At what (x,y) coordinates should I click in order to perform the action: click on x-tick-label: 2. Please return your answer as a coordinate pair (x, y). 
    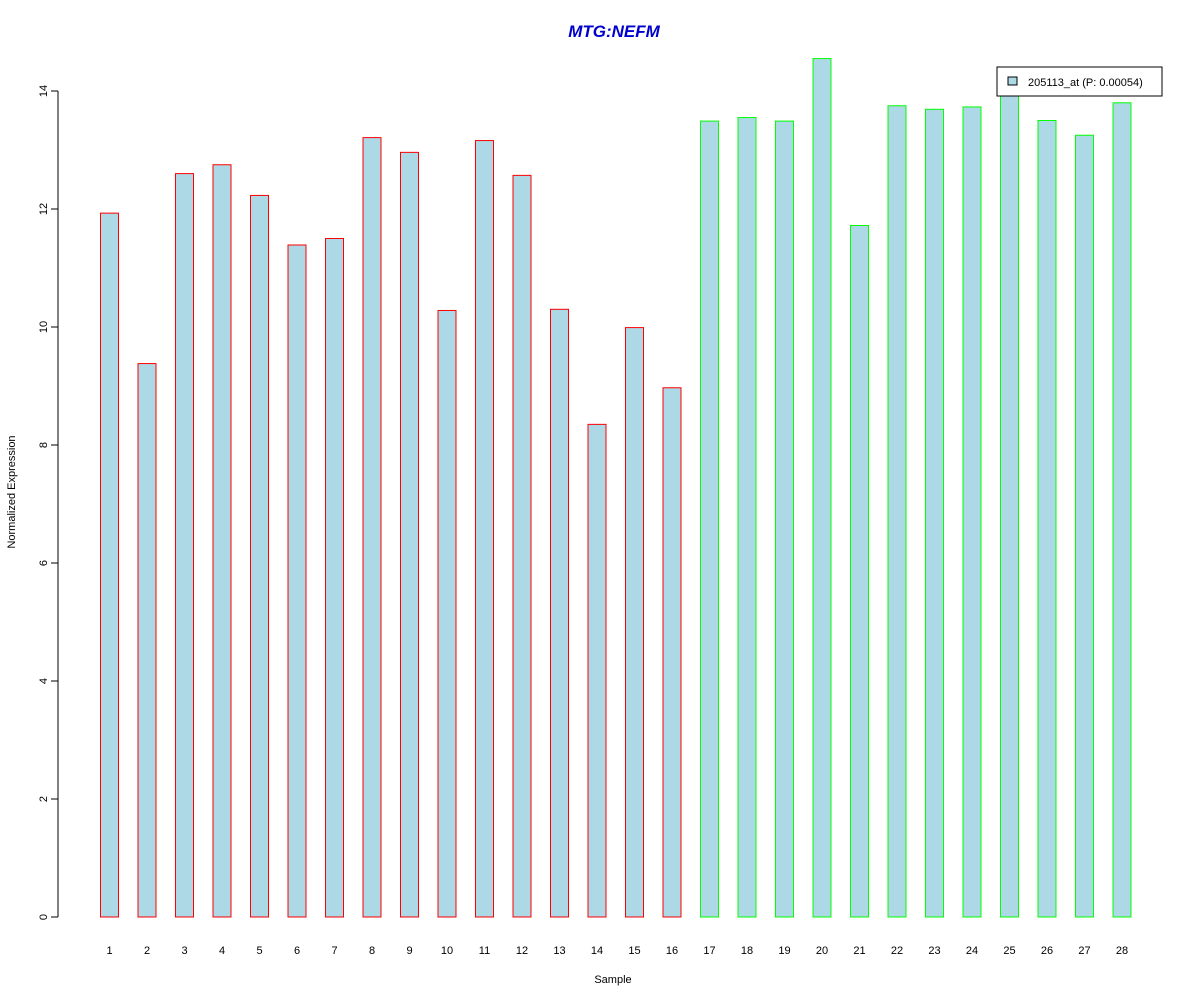
    Looking at the image, I should click on (147, 951).